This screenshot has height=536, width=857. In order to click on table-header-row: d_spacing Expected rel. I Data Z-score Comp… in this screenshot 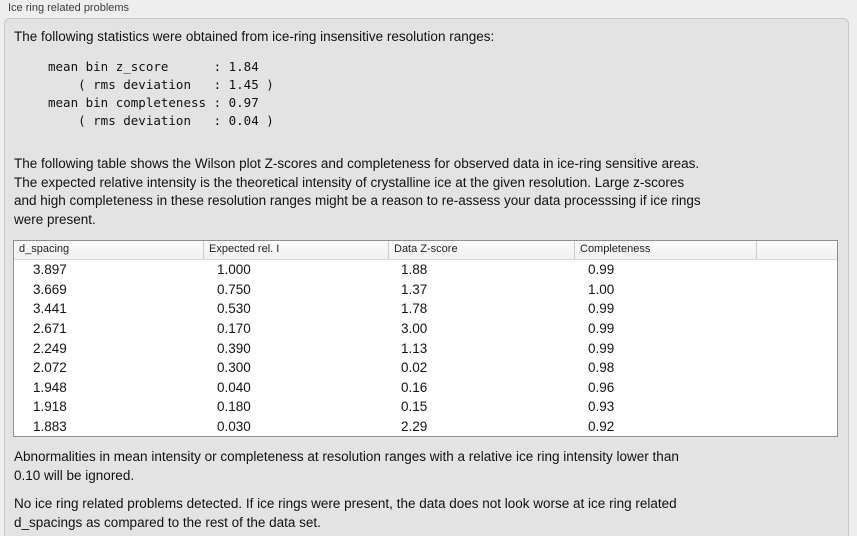, I will do `click(425, 250)`.